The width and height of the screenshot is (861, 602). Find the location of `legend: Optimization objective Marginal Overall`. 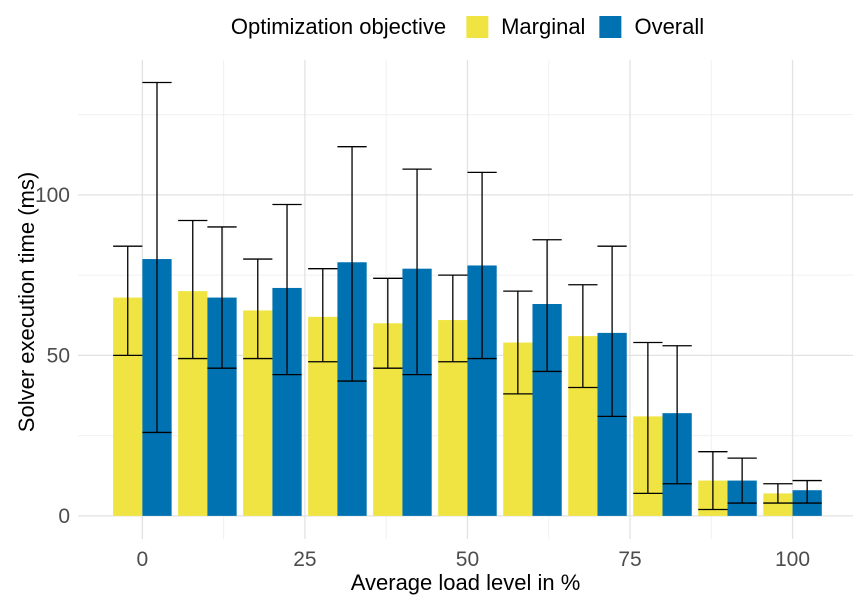

legend: Optimization objective Marginal Overall is located at coordinates (467, 27).